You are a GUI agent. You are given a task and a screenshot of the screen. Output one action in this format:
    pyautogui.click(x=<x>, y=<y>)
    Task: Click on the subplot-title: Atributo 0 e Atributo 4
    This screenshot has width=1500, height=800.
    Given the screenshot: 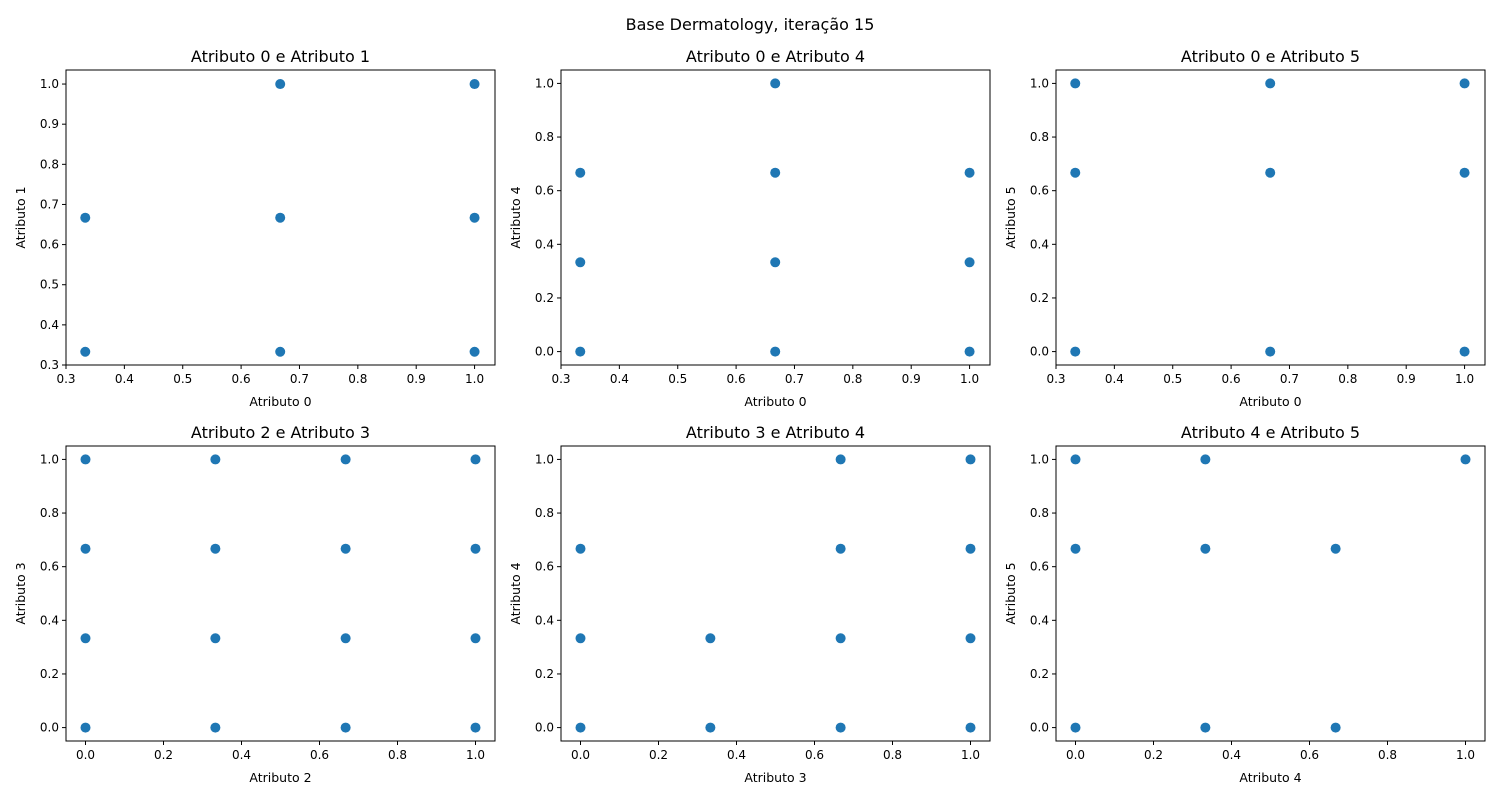 What is the action you would take?
    pyautogui.click(x=775, y=56)
    